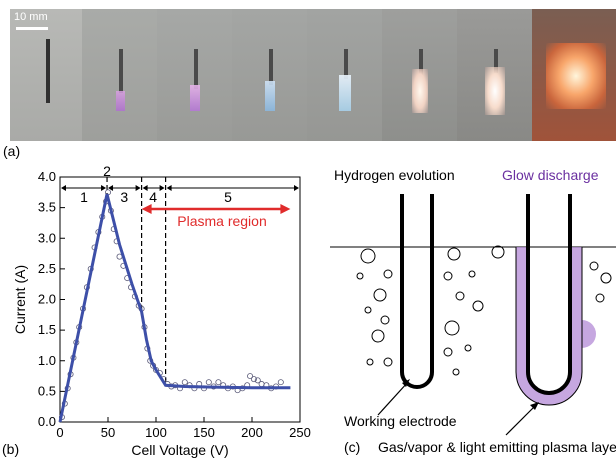  Describe the element at coordinates (84, 197) in the screenshot. I see `region-label-1: 1` at that location.